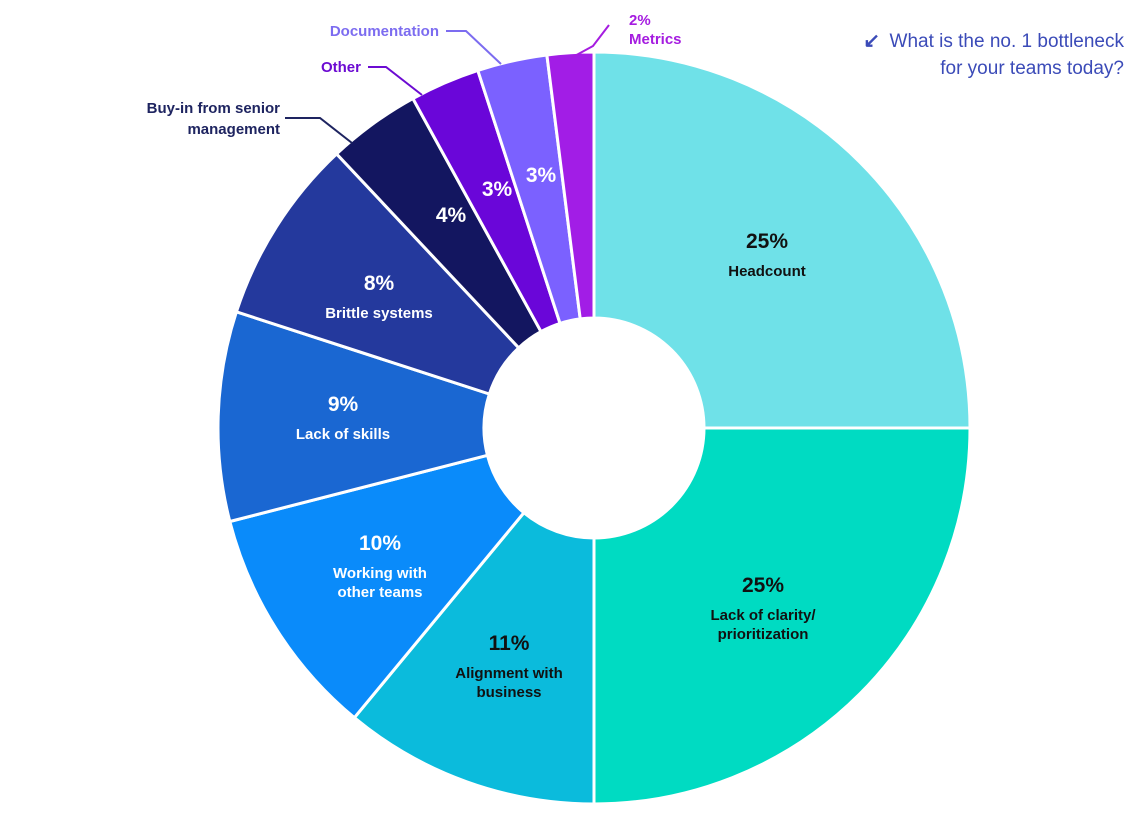 This screenshot has height=834, width=1148. Describe the element at coordinates (319, 130) in the screenshot. I see `leader-line-buy-in-from-senior-management` at that location.